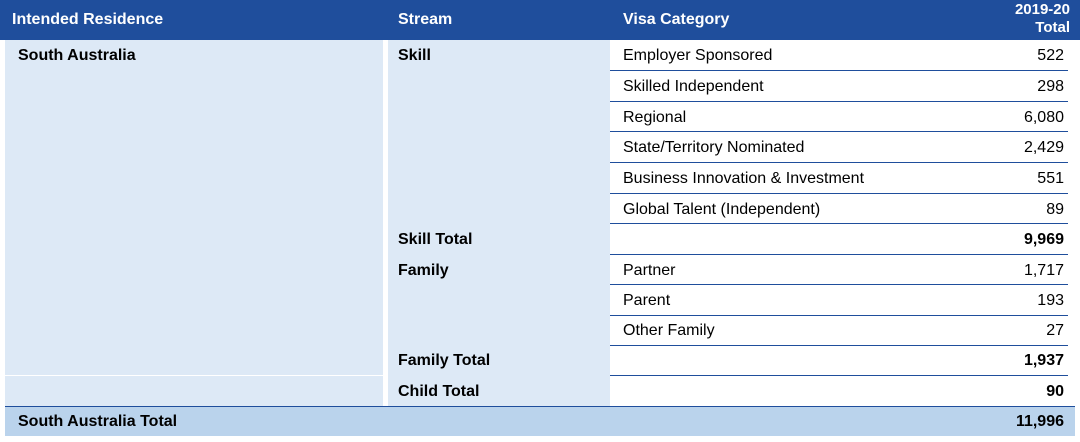  Describe the element at coordinates (1015, 19) in the screenshot. I see `header-total: 2019-20 Total` at that location.